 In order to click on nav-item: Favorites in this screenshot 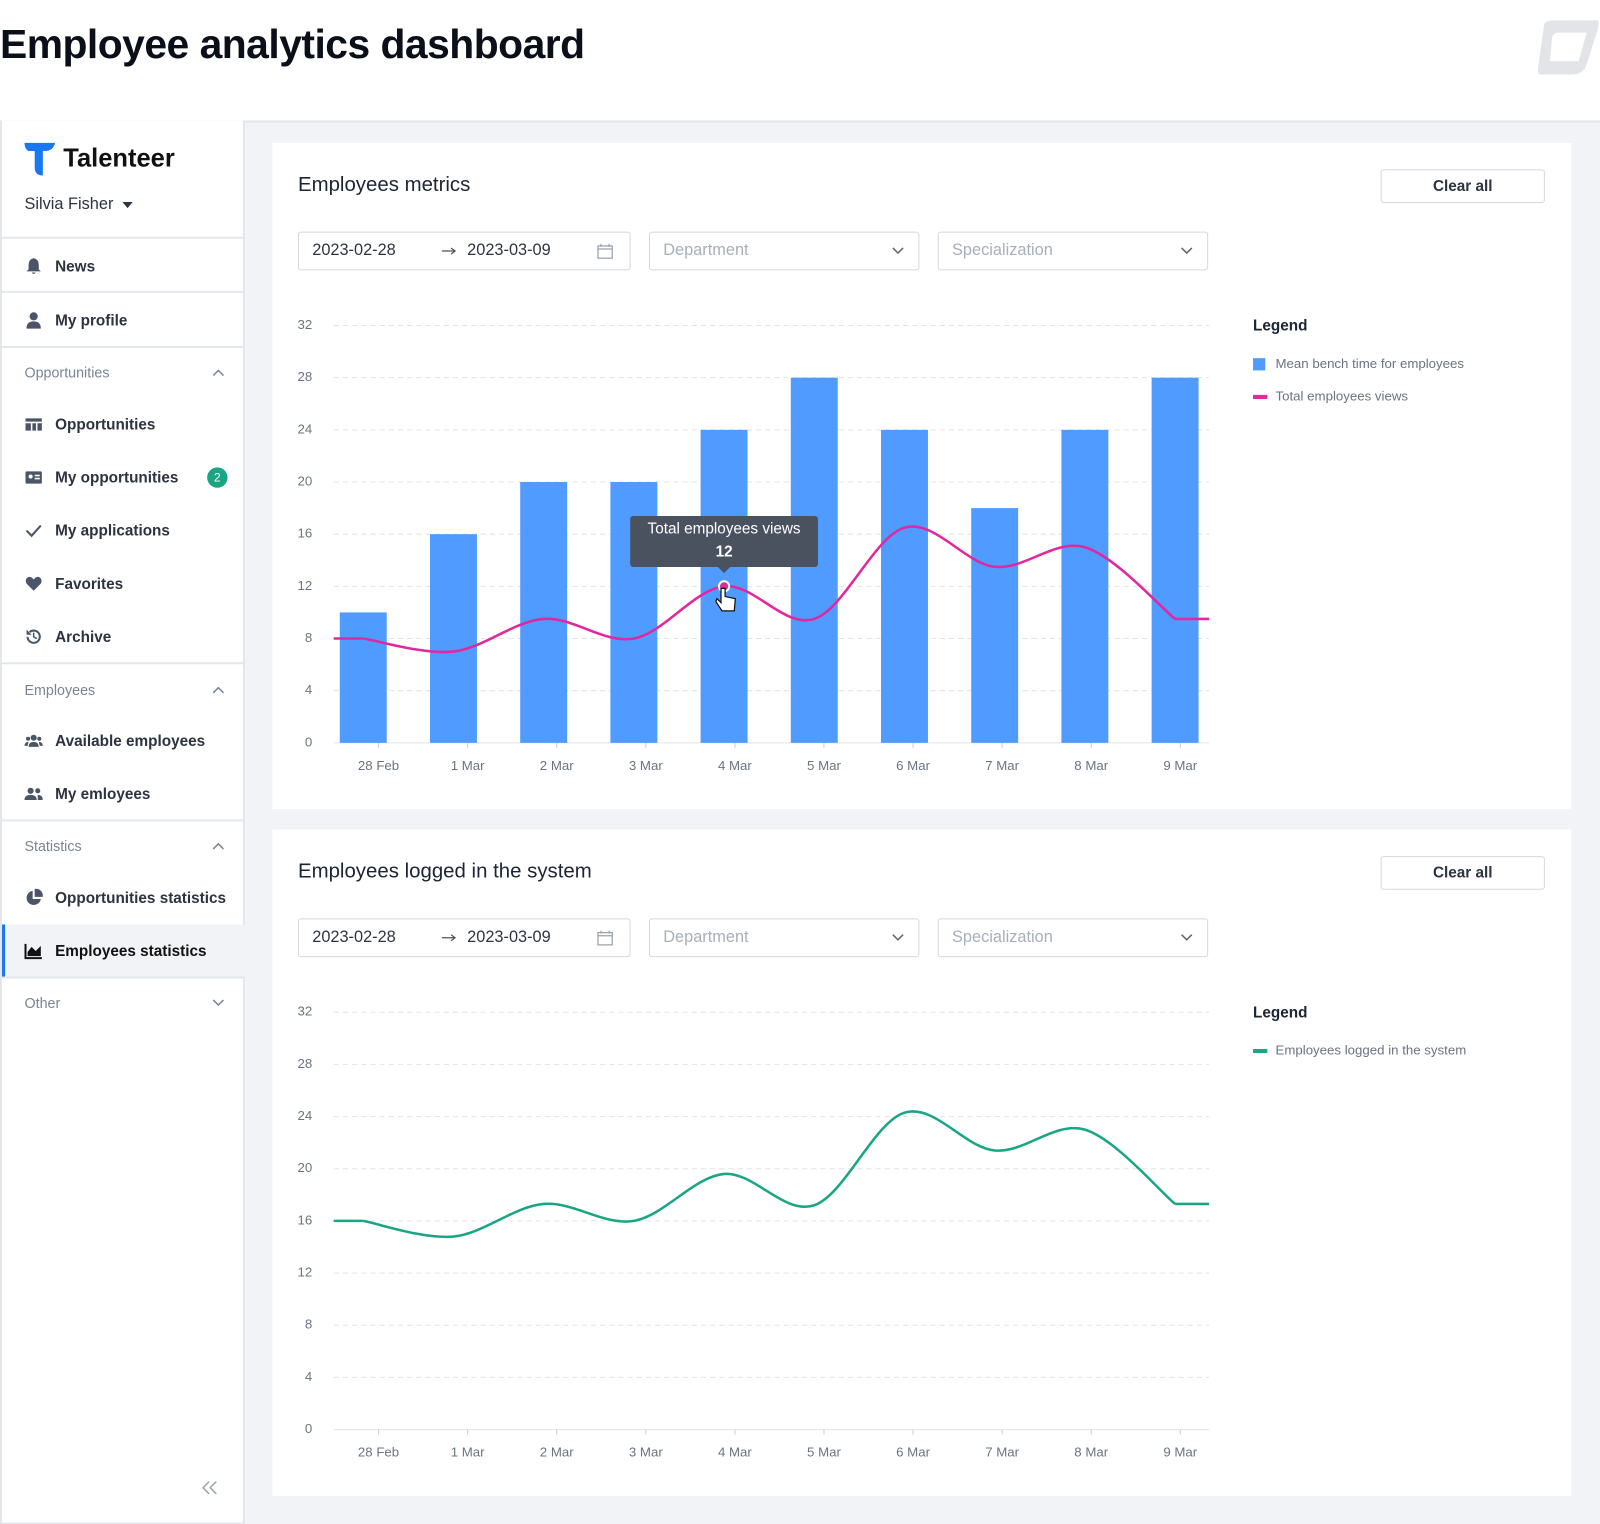, I will do `click(123, 583)`.